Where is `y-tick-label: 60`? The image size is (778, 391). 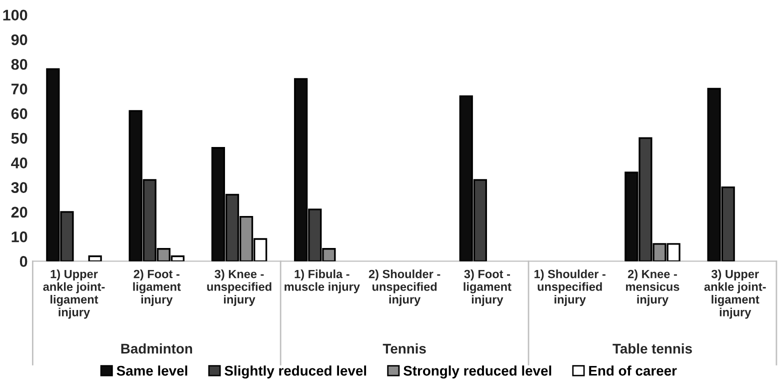 y-tick-label: 60 is located at coordinates (19, 114).